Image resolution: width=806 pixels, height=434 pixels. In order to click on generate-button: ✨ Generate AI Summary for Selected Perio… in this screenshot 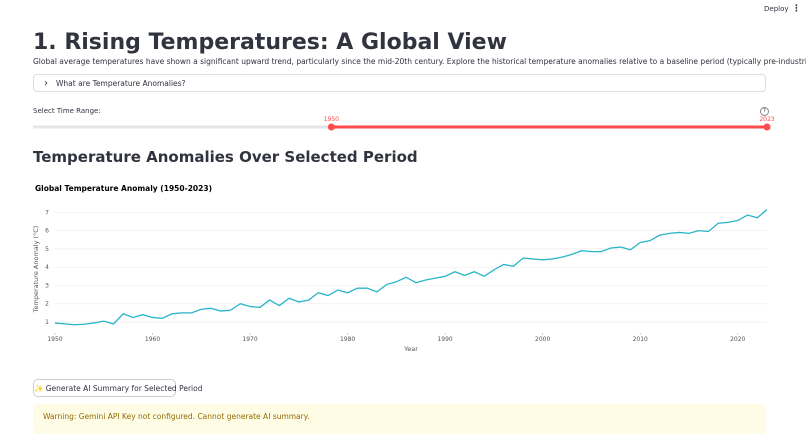, I will do `click(117, 388)`.